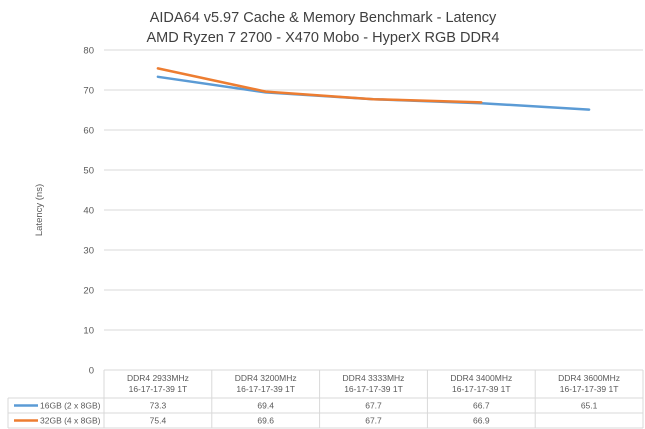  Describe the element at coordinates (481, 378) in the screenshot. I see `x-category-label: DDR4 3400MHz` at that location.